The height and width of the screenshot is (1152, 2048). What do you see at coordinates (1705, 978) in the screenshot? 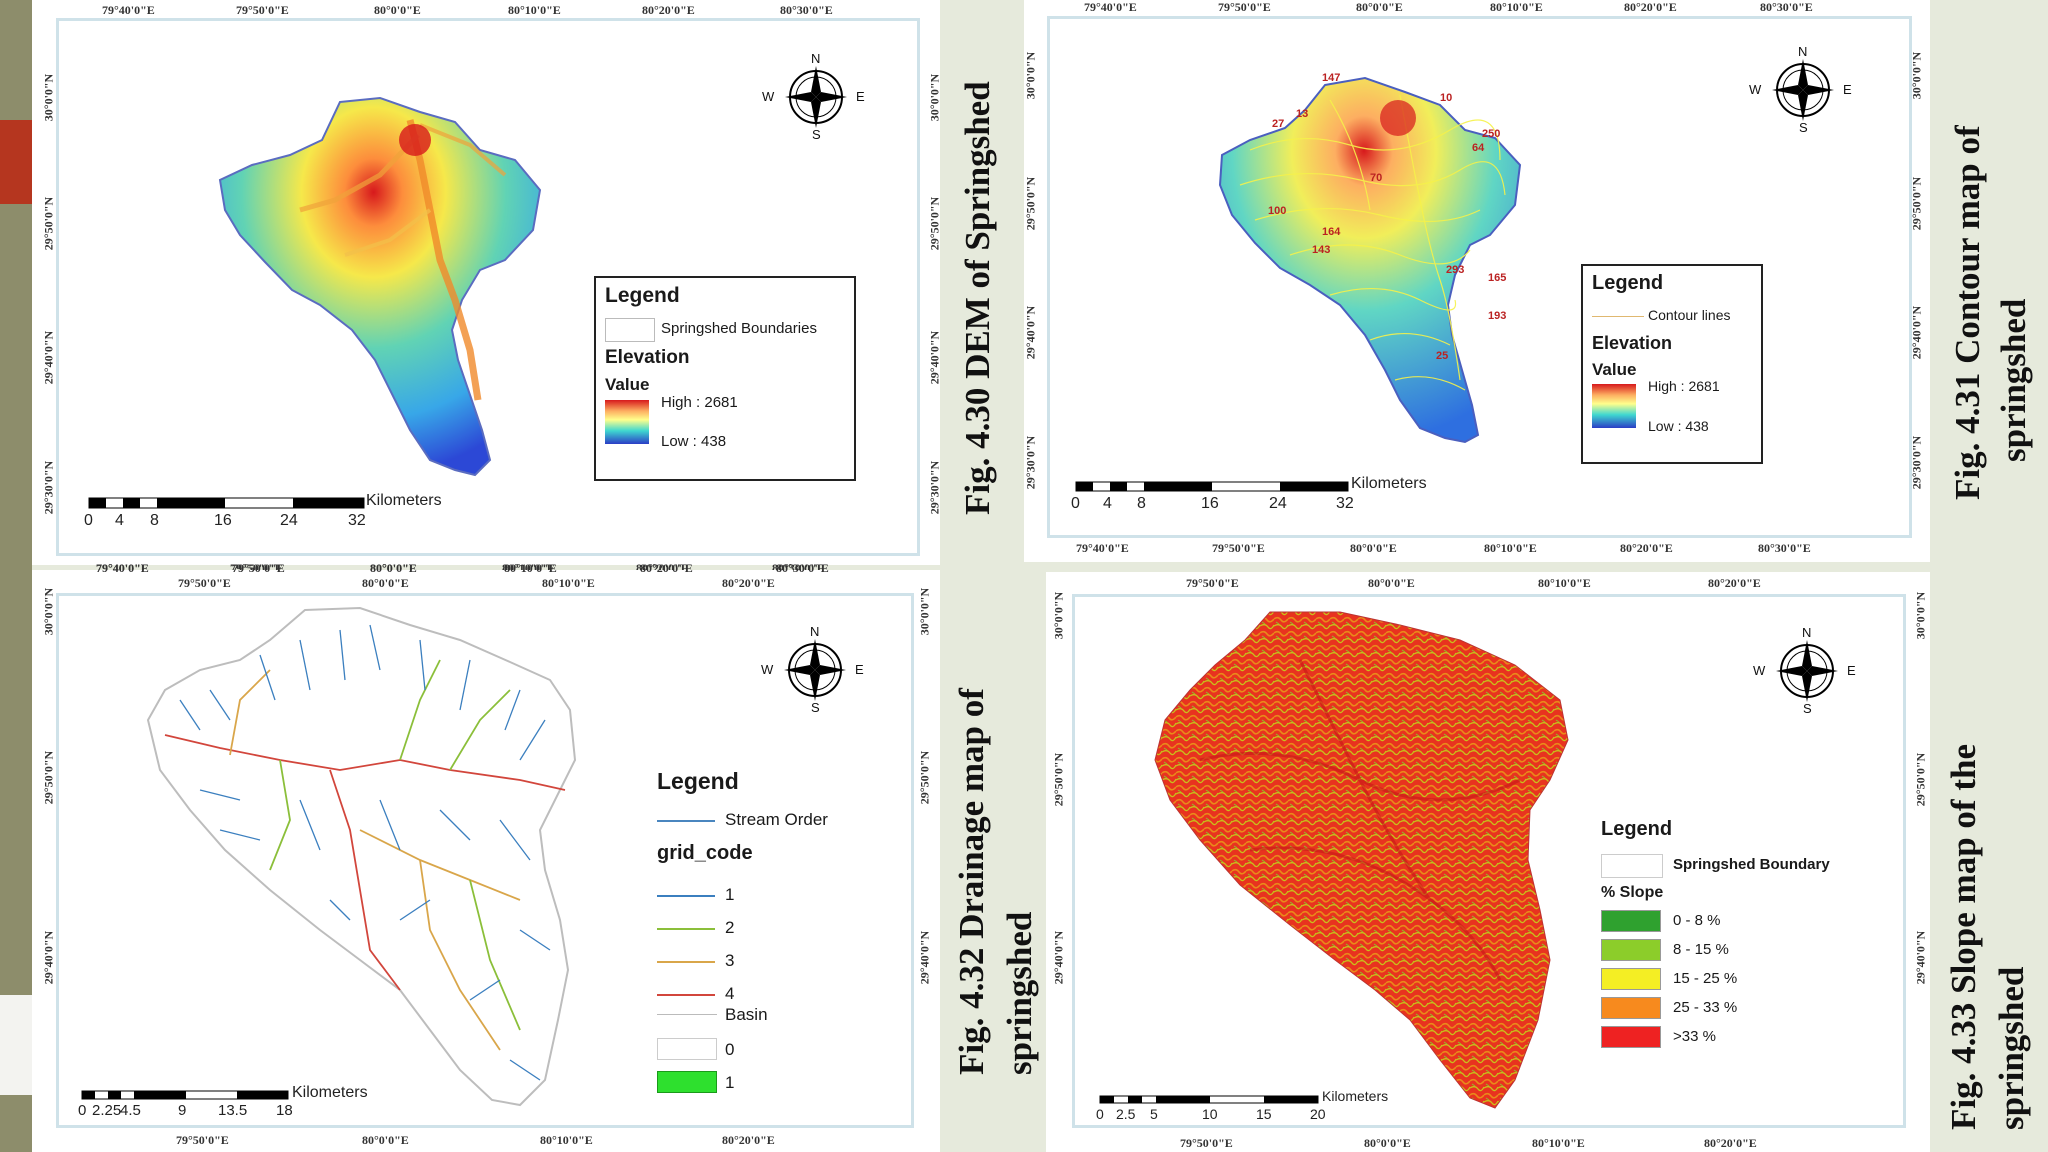
I see `slope-class-label: 15 - 25 %` at bounding box center [1705, 978].